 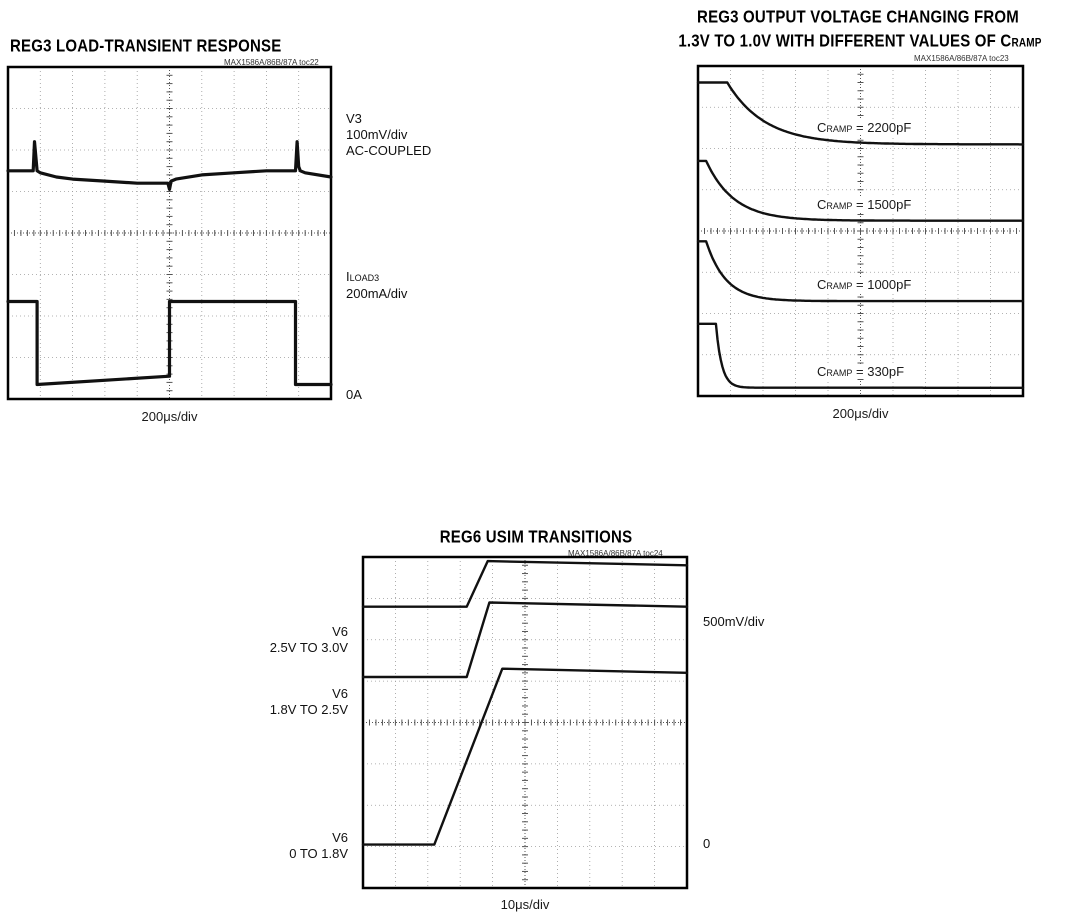 I want to click on chart-title: REG3 LOAD-TRANSIENT RESPONSE, so click(x=146, y=46).